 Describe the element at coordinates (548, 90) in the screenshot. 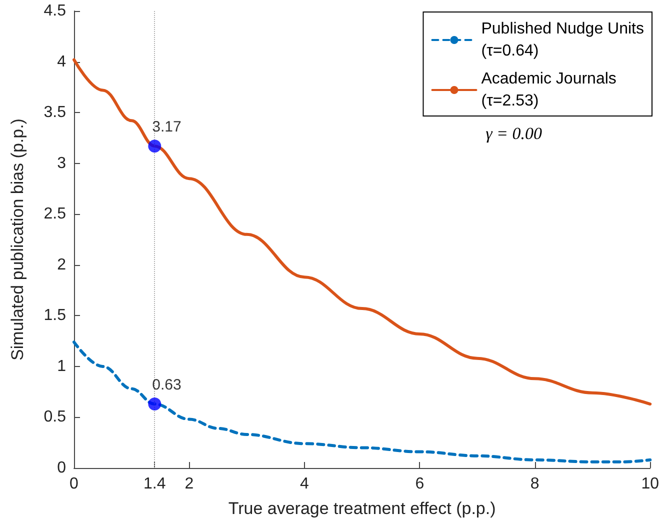

I see `legend-label: Academic Journals (τ=2.53)` at that location.